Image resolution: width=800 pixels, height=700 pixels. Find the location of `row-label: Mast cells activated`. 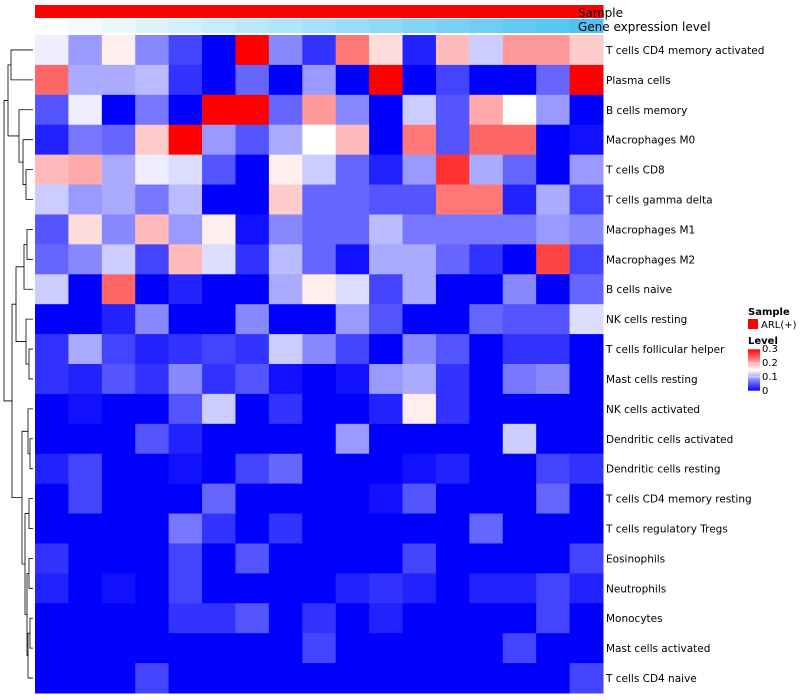

row-label: Mast cells activated is located at coordinates (658, 649).